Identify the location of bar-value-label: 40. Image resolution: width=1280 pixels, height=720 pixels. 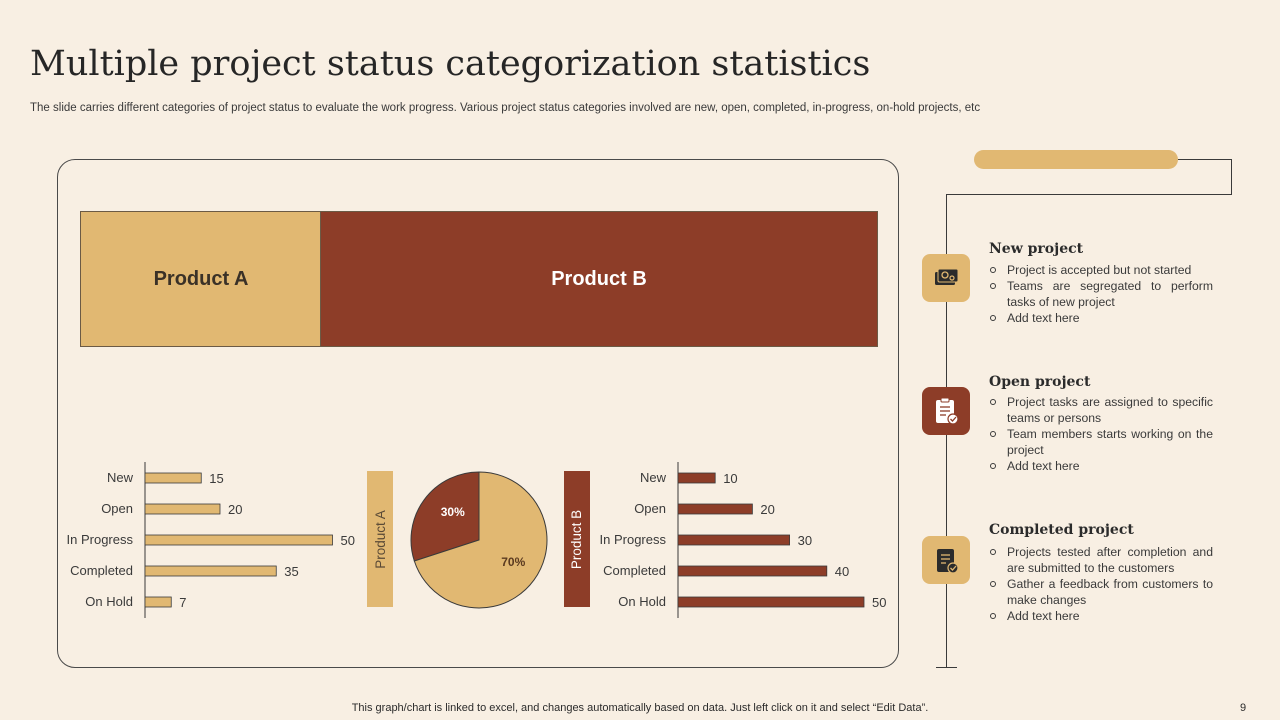
(842, 571).